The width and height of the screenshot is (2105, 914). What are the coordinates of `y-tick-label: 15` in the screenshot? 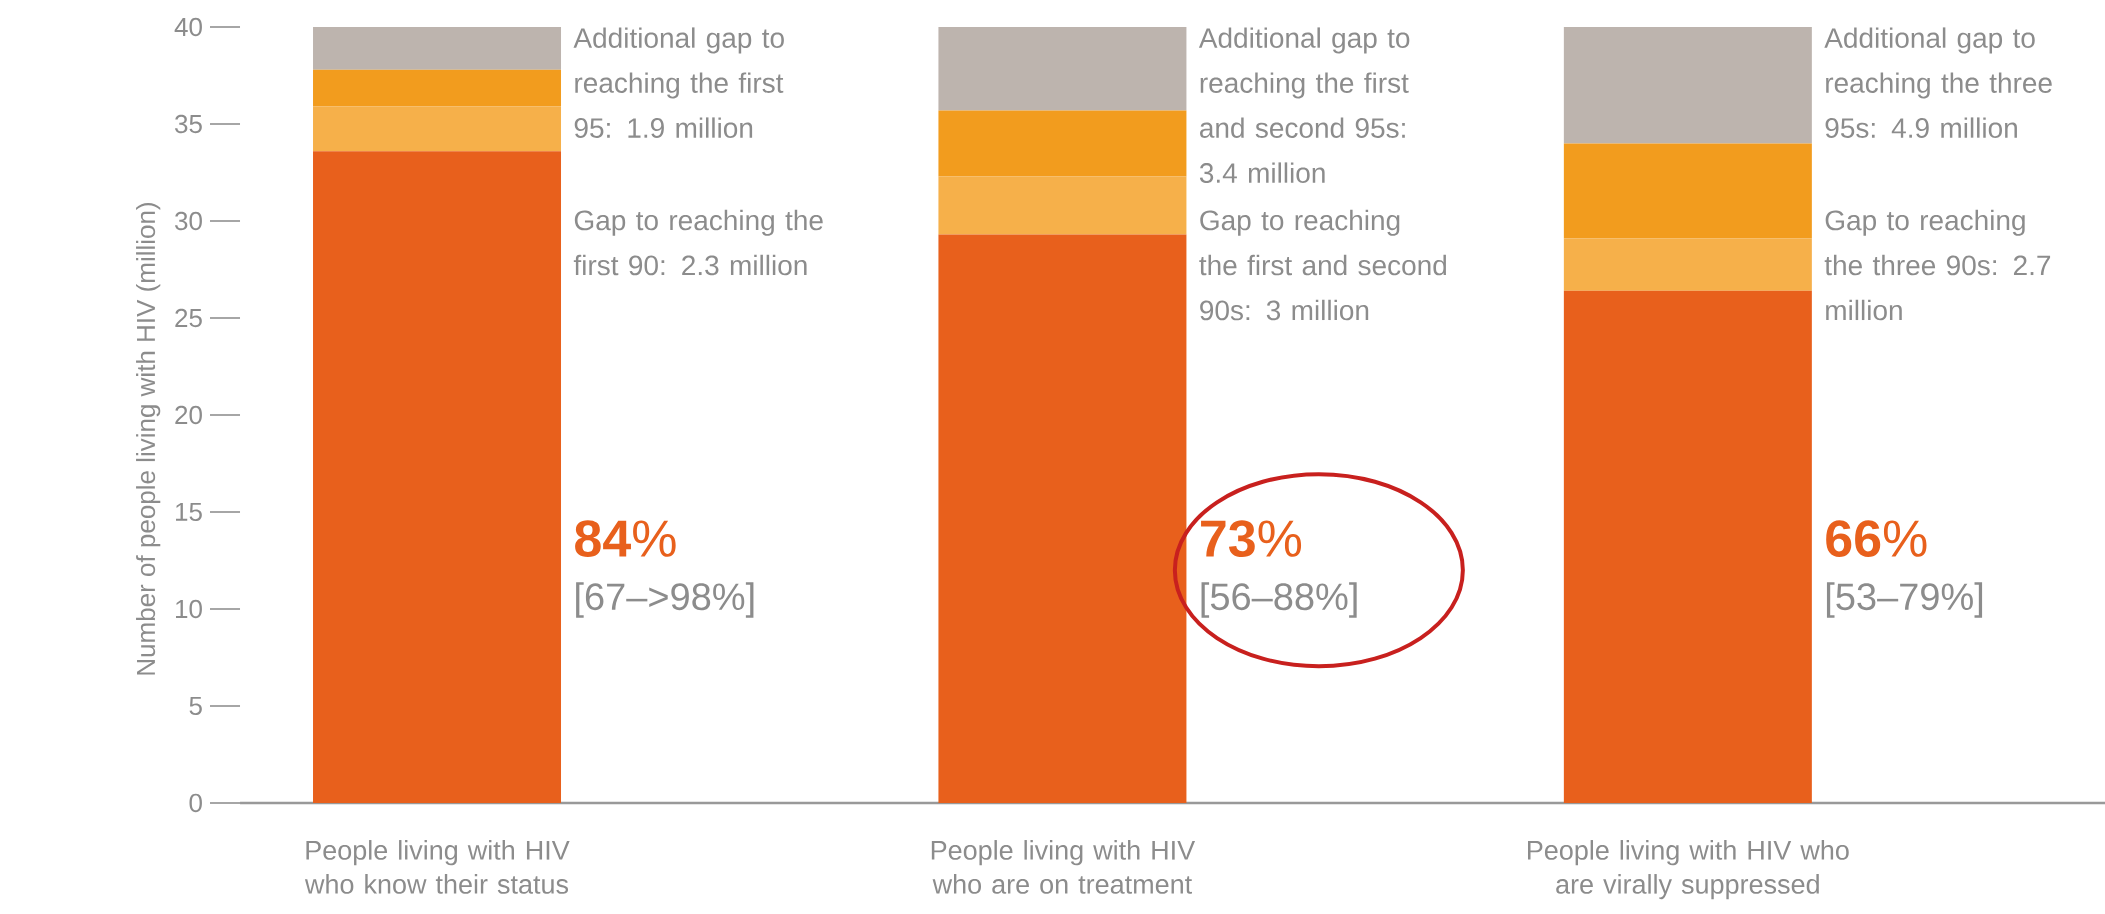 It's located at (189, 512).